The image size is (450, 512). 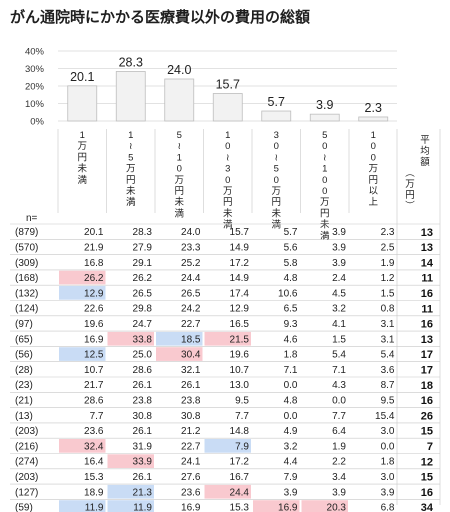 What do you see at coordinates (191, 507) in the screenshot?
I see `table-cell: 16.9` at bounding box center [191, 507].